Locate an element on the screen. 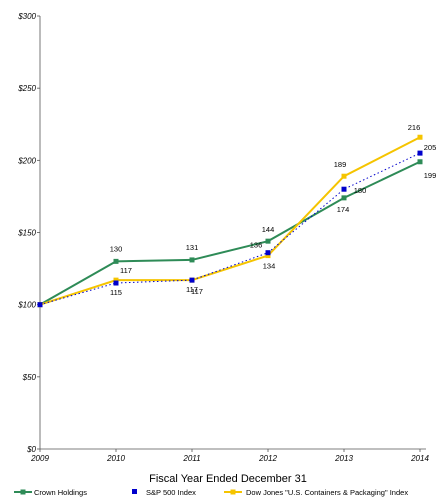  y-tick-label: $250 is located at coordinates (26, 88).